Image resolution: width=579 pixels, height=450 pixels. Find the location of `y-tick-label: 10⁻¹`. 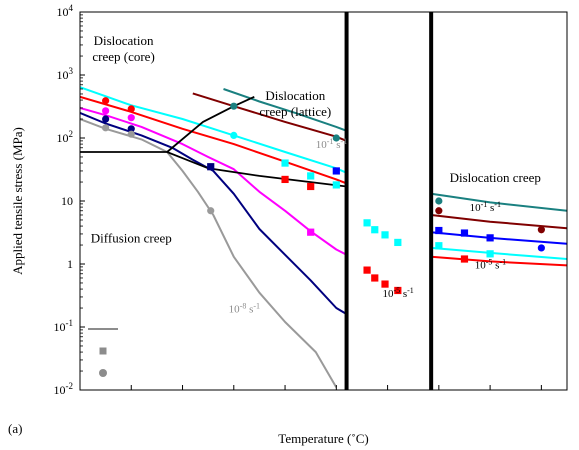

y-tick-label: 10⁻¹ is located at coordinates (64, 326).